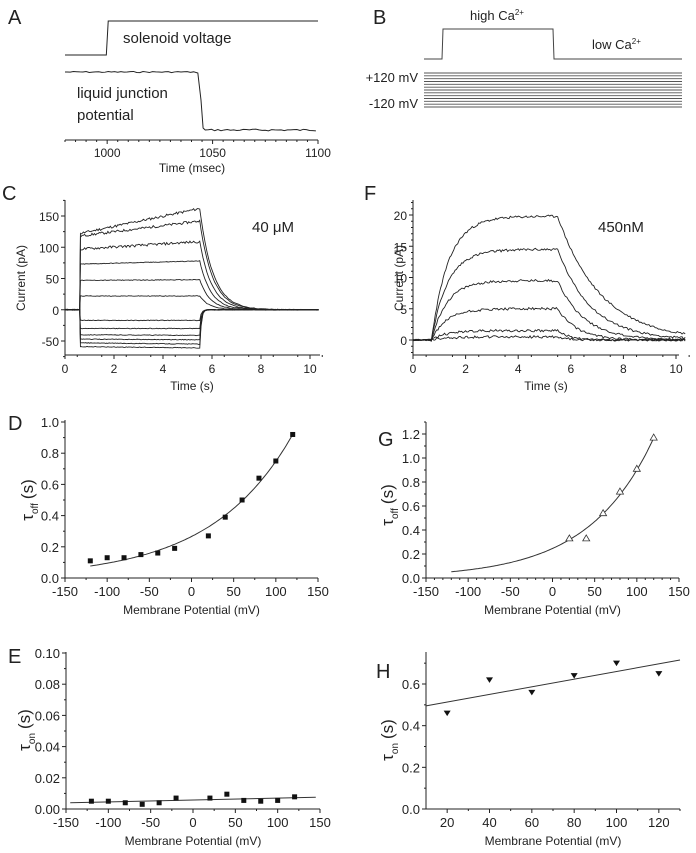  What do you see at coordinates (212, 369) in the screenshot?
I see `x-tick-label: 6` at bounding box center [212, 369].